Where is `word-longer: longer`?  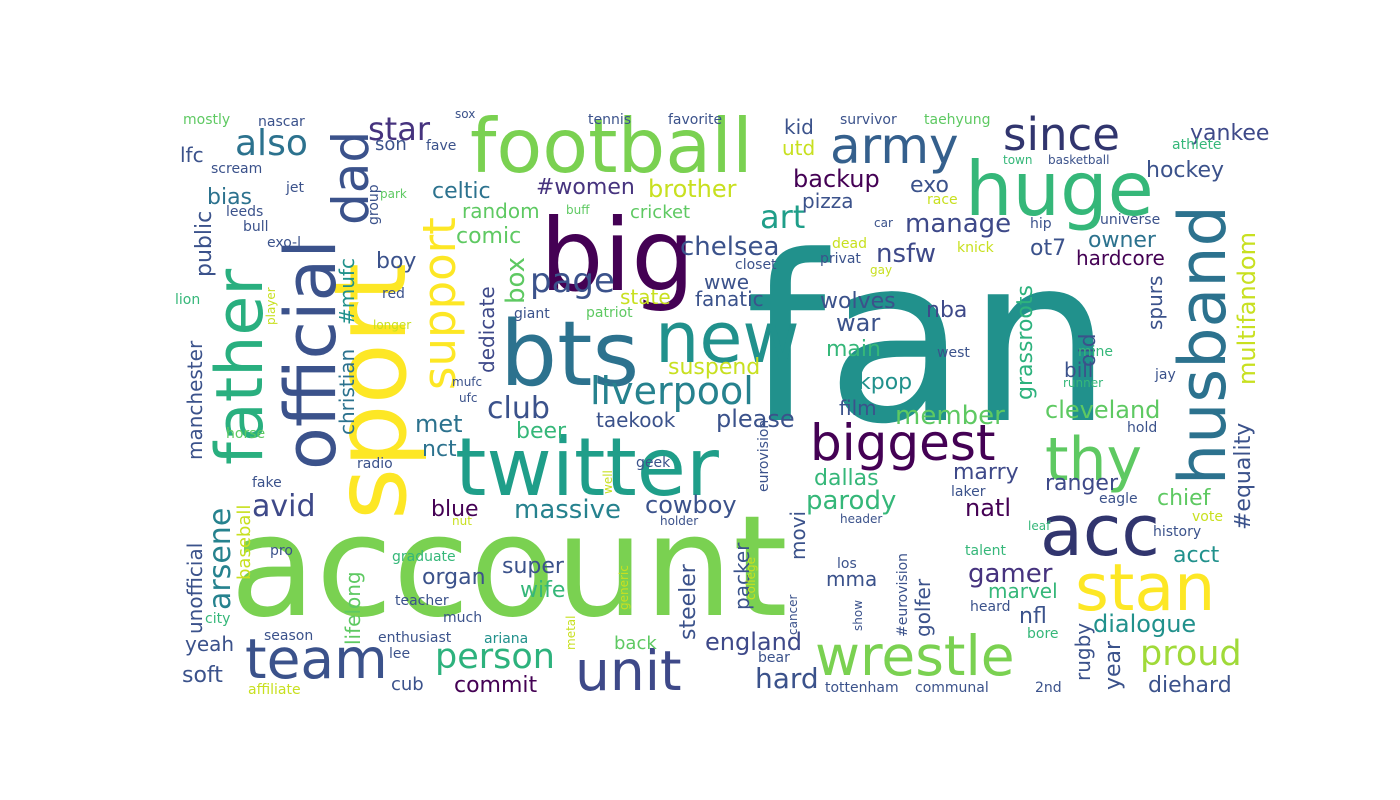 word-longer: longer is located at coordinates (392, 325).